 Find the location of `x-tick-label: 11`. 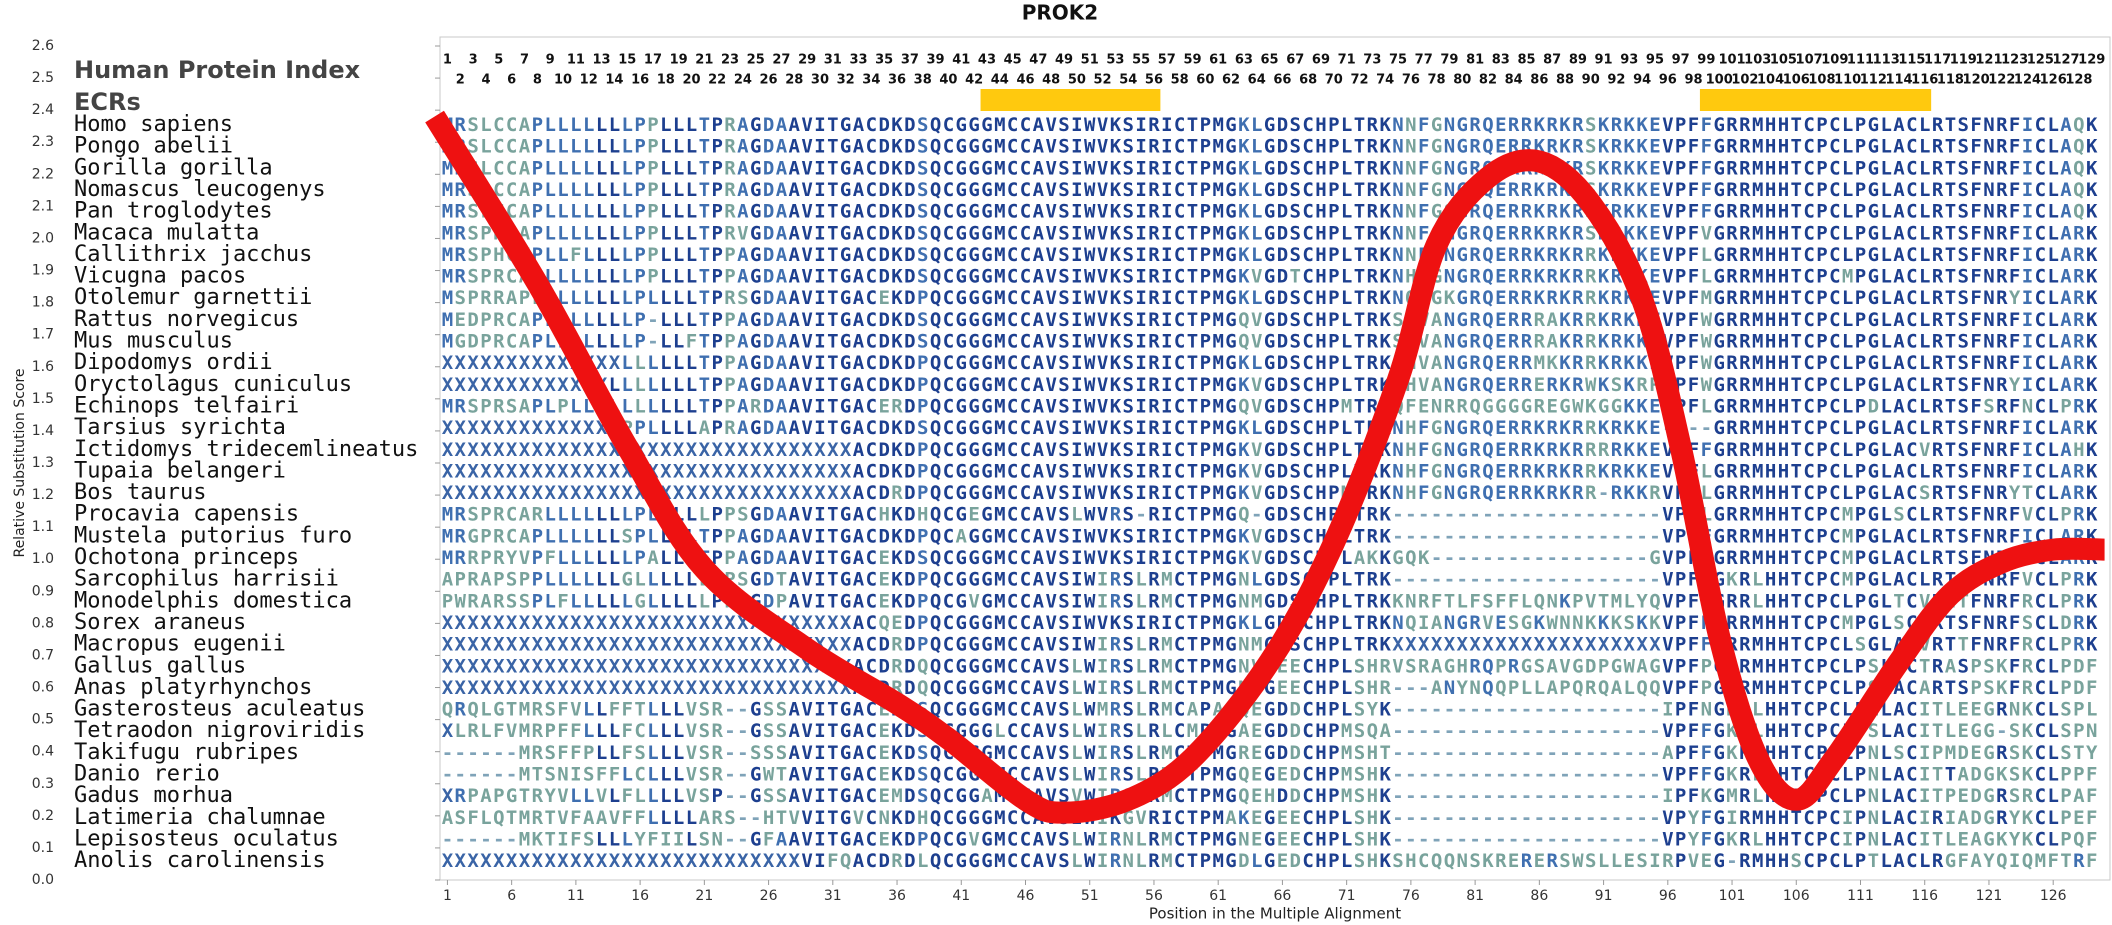

x-tick-label: 11 is located at coordinates (576, 896).